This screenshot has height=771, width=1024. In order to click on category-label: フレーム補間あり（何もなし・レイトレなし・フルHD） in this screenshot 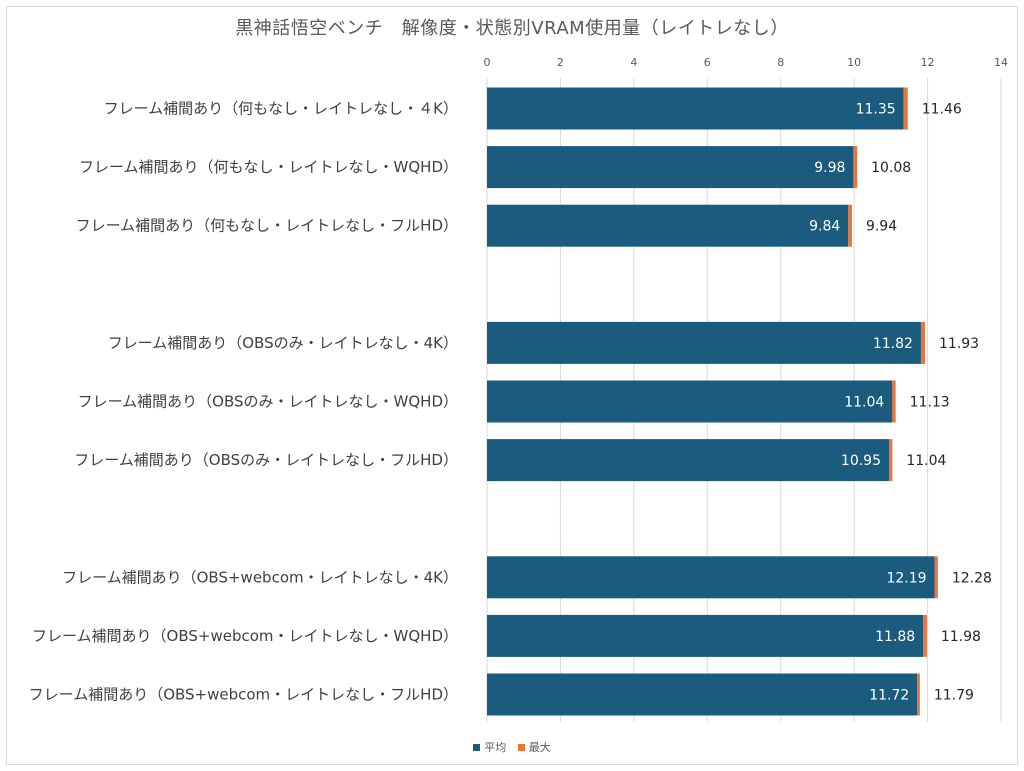, I will do `click(267, 226)`.